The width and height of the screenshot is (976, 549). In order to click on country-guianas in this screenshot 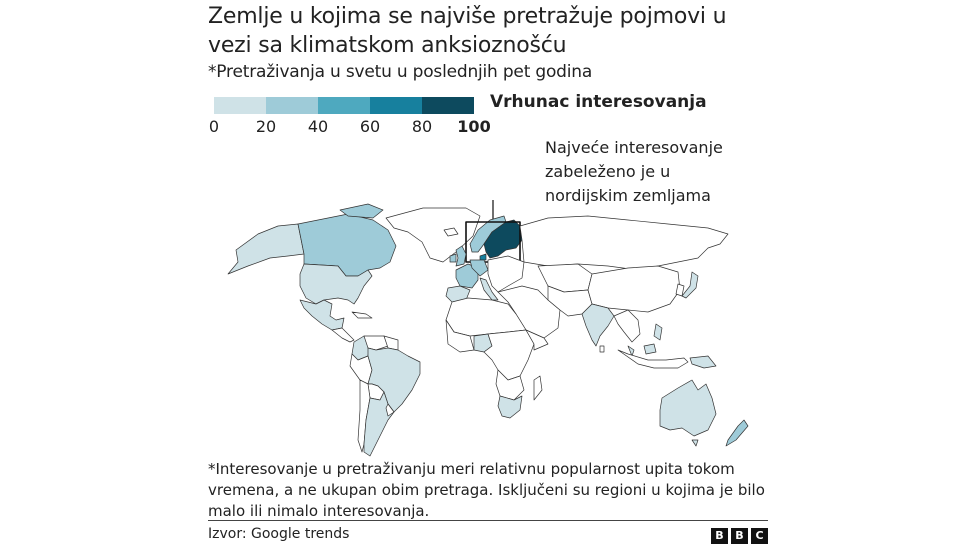, I will do `click(391, 343)`.